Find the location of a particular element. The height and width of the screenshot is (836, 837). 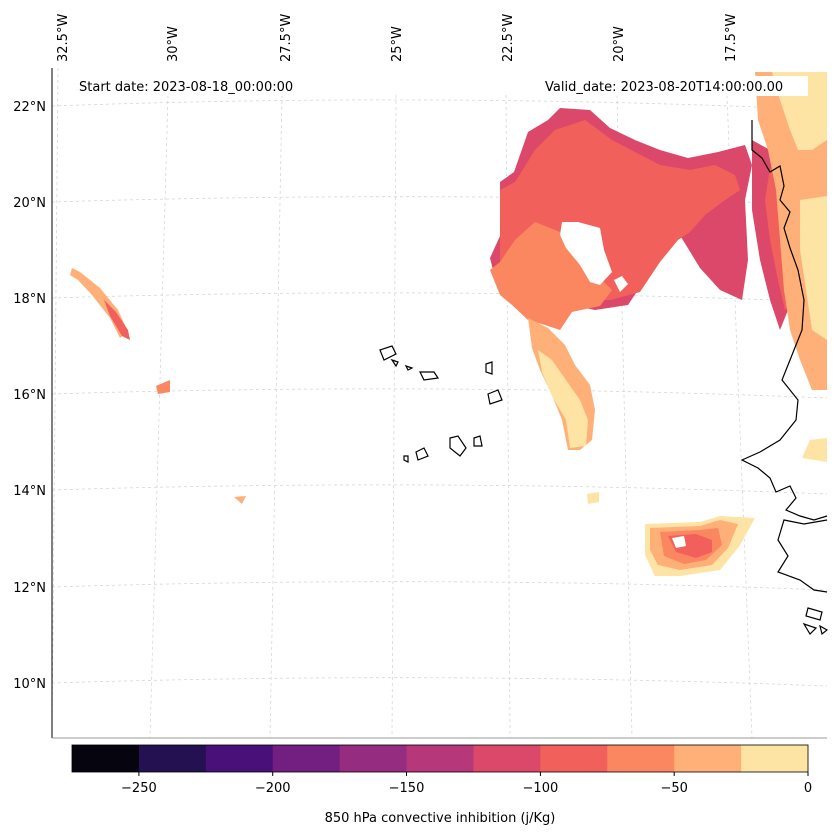

longitude-label: 32.5°W is located at coordinates (63, 38).